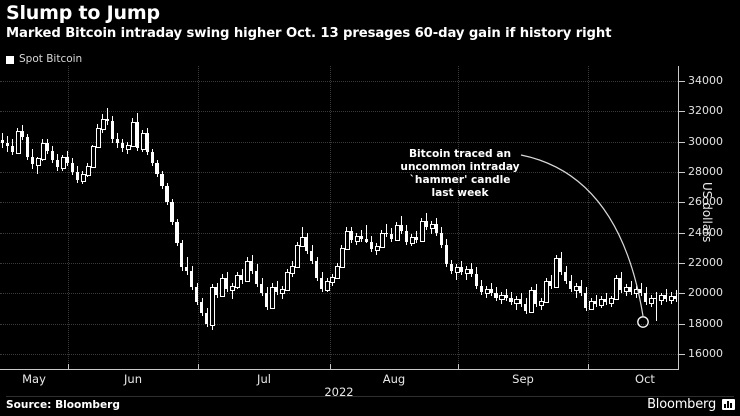 The height and width of the screenshot is (416, 740). What do you see at coordinates (44, 59) in the screenshot?
I see `chart-legend: Spot Bitcoin` at bounding box center [44, 59].